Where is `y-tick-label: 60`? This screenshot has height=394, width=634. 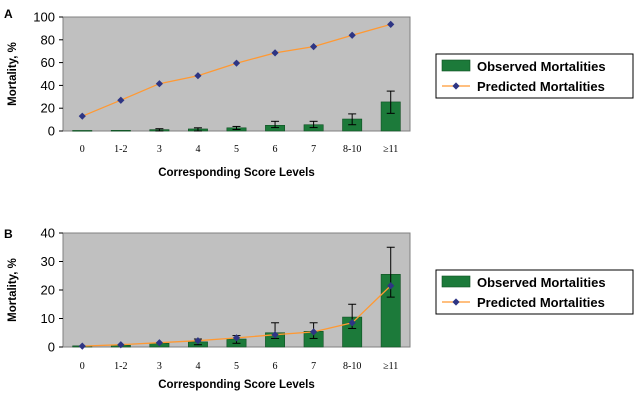 y-tick-label: 60 is located at coordinates (48, 62).